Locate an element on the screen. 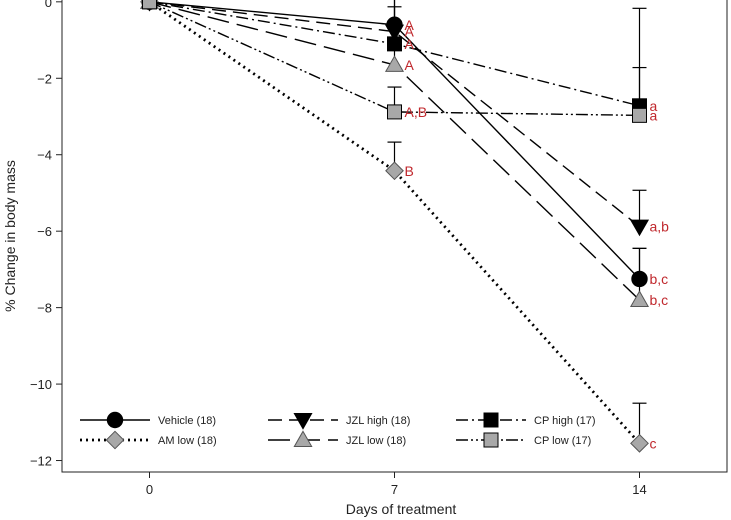  legend-item: Vehicle (18) is located at coordinates (148, 420).